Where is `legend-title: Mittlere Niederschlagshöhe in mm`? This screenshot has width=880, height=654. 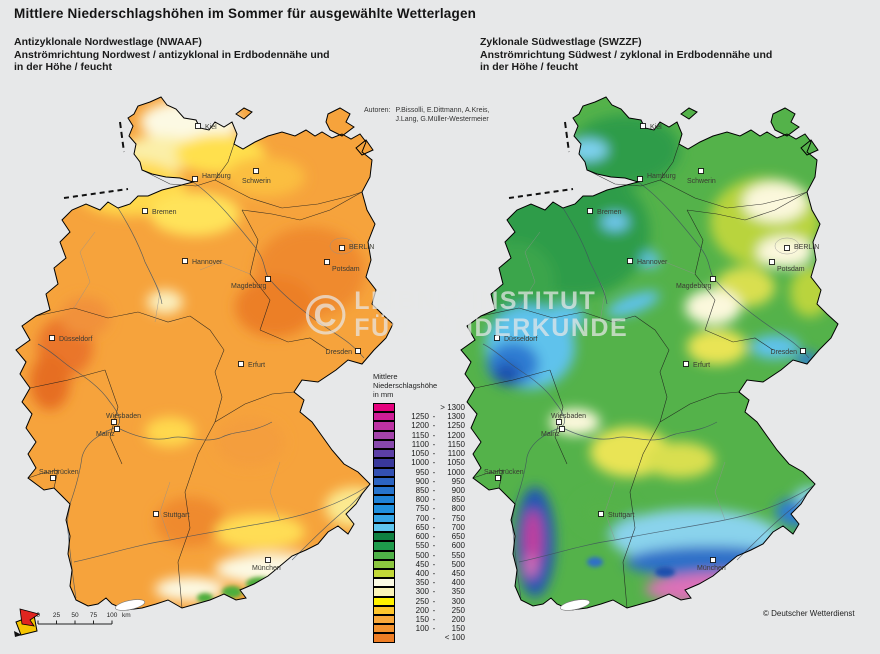 legend-title: Mittlere Niederschlagshöhe in mm is located at coordinates (405, 385).